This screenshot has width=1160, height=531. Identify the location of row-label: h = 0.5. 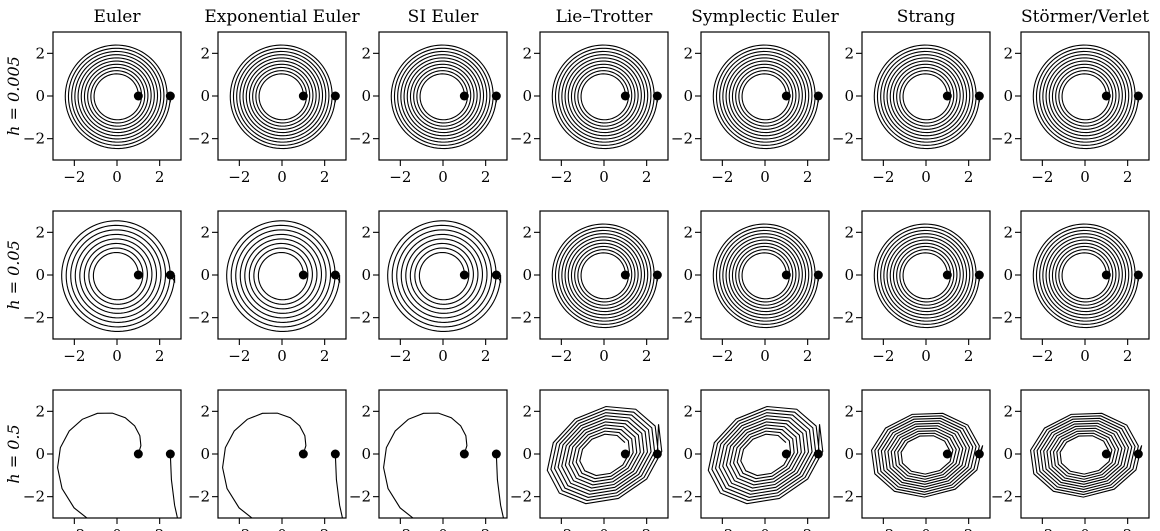
(13, 453).